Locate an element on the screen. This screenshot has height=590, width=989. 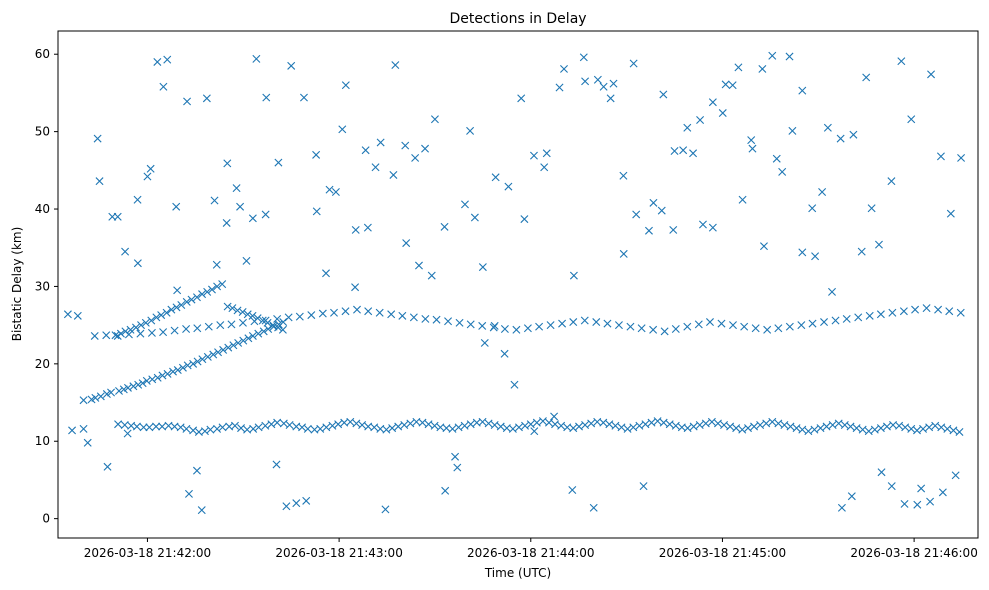
x-tick-label: 2026-03-18 21:43:00 is located at coordinates (338, 553).